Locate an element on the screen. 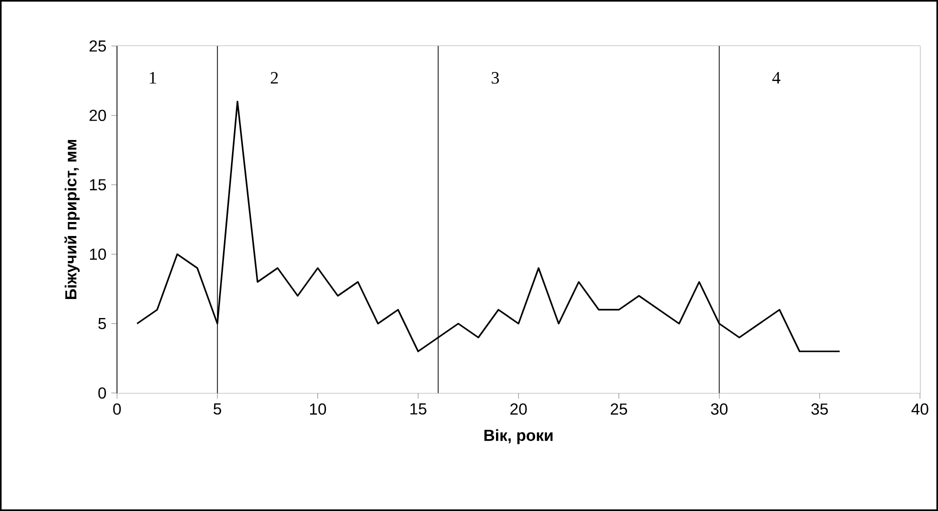 The image size is (938, 511). y-tick-label: 0 is located at coordinates (102, 393).